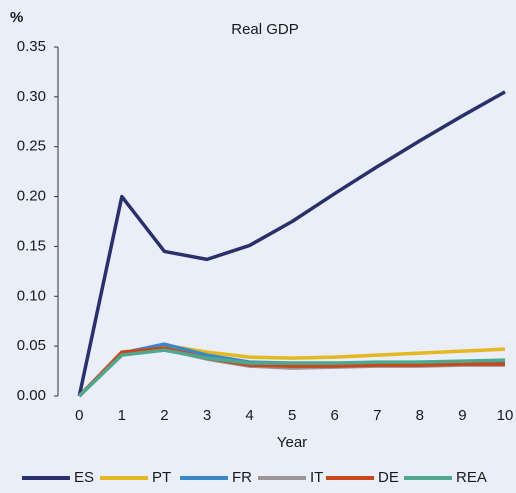  What do you see at coordinates (462, 415) in the screenshot?
I see `x-tick-label: 9` at bounding box center [462, 415].